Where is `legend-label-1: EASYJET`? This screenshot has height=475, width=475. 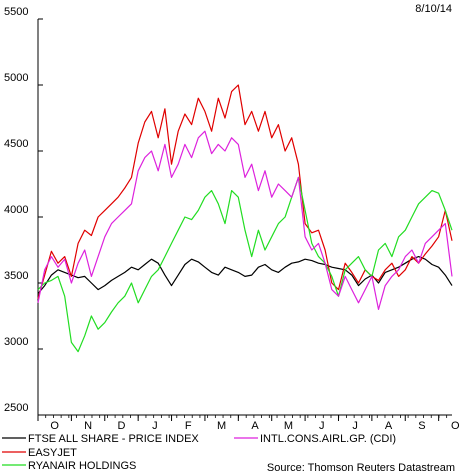
legend-label-1: EASYJET is located at coordinates (52, 453).